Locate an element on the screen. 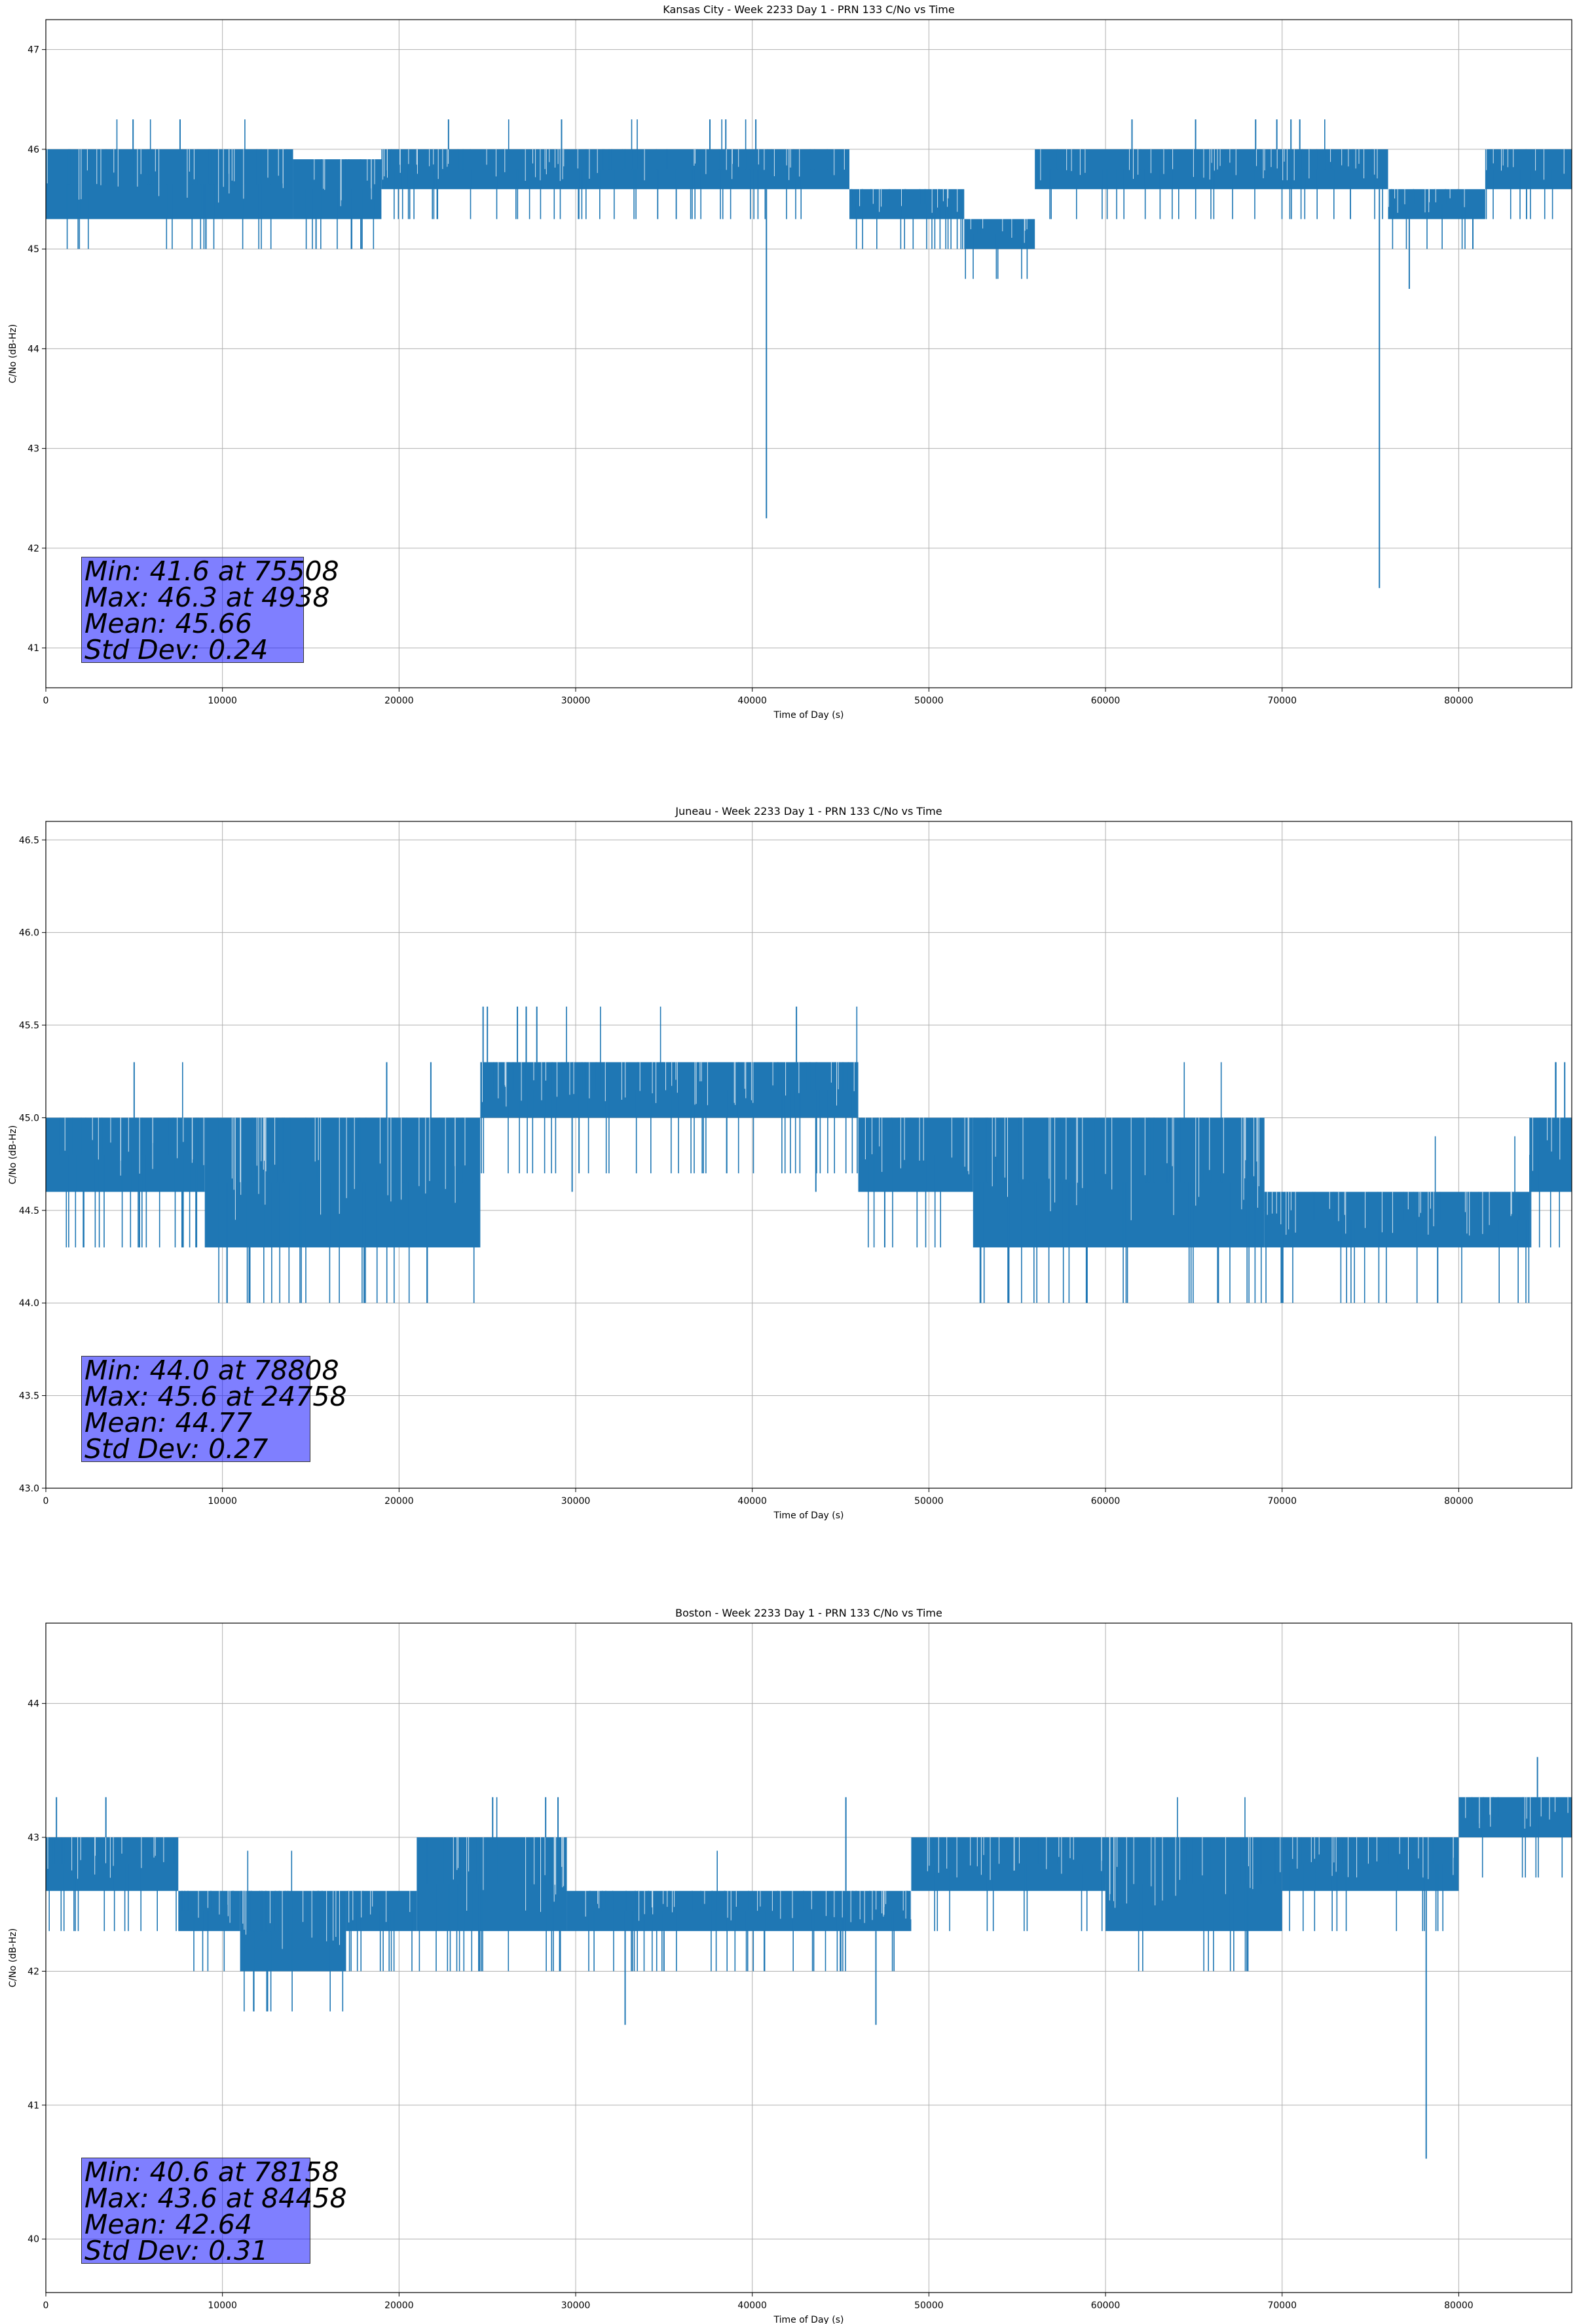  y-tick-label: 45.5 is located at coordinates (29, 1026).